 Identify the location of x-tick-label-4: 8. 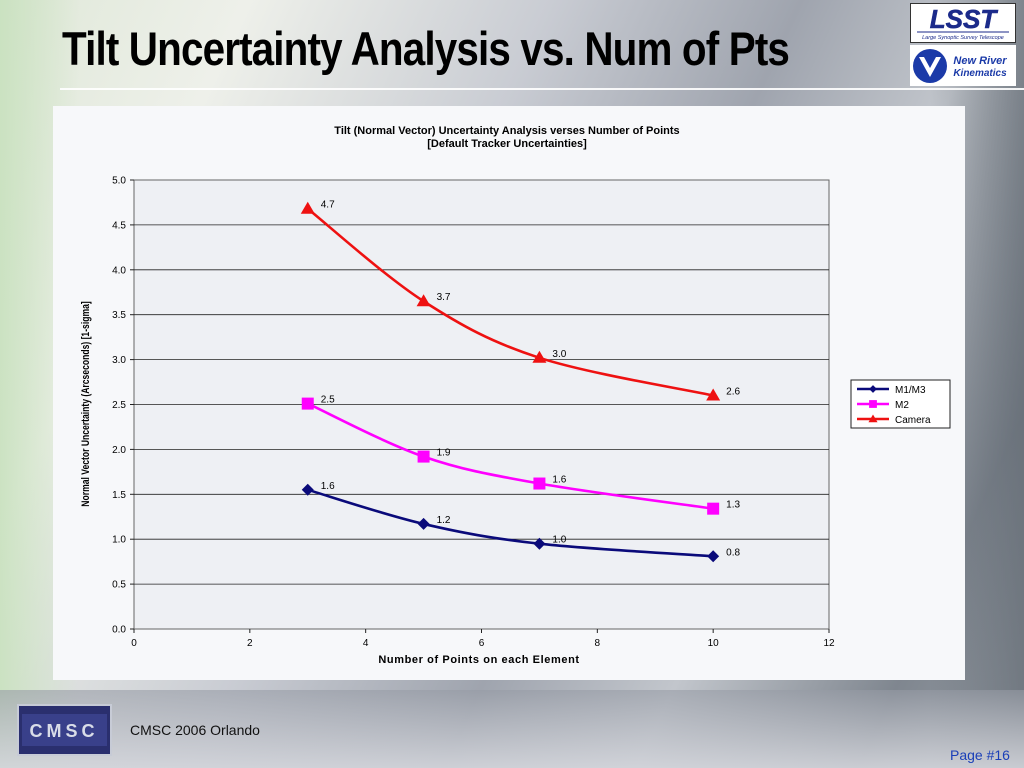
(598, 643).